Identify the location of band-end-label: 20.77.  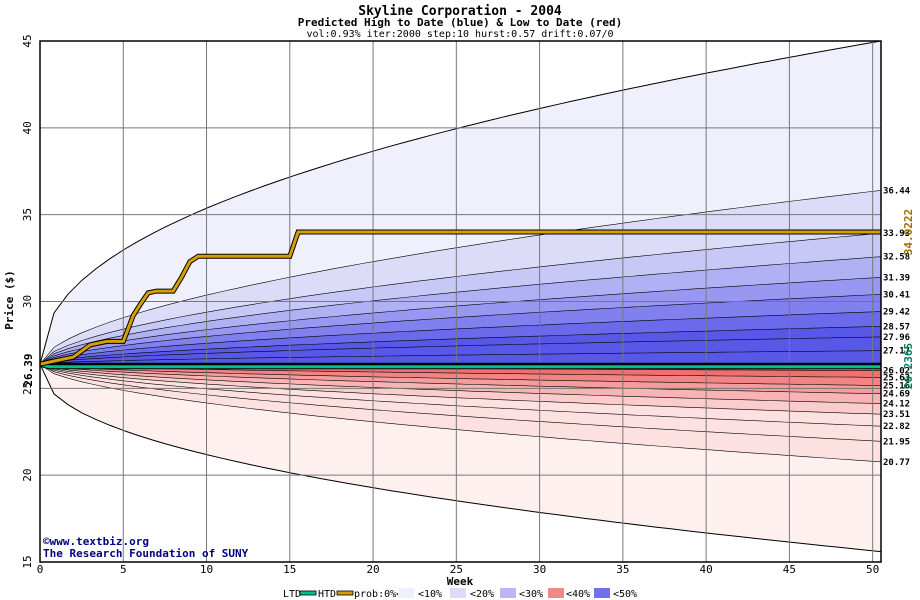
(896, 463).